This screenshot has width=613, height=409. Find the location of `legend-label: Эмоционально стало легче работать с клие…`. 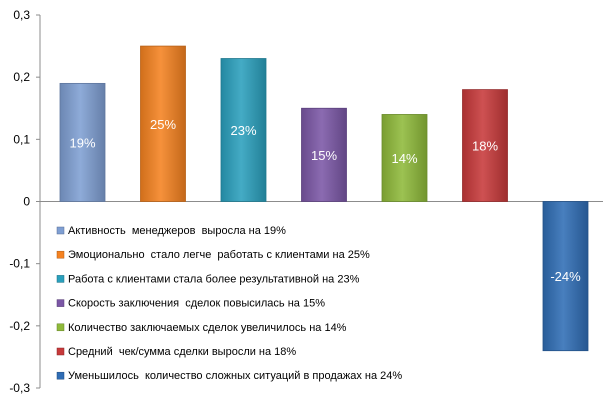

legend-label: Эмоционально стало легче работать с клие… is located at coordinates (219, 255).